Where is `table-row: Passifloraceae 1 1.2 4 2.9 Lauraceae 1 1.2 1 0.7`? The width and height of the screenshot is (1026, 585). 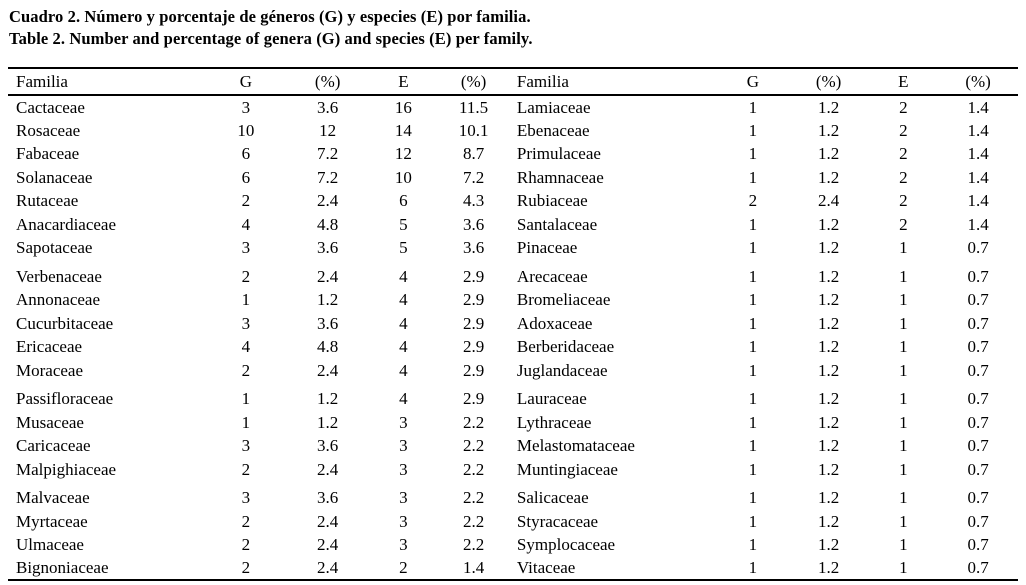 table-row: Passifloraceae 1 1.2 4 2.9 Lauraceae 1 1.2 1 0.7 is located at coordinates (513, 396).